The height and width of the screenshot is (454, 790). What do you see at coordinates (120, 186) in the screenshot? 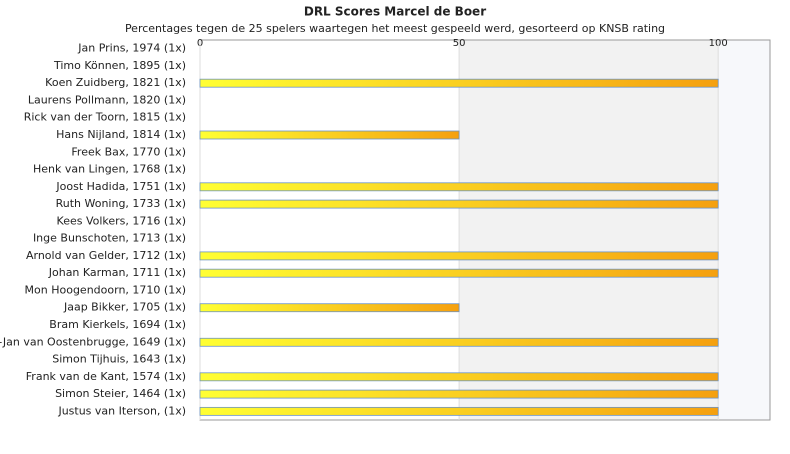
I see `y-tick-label: Joost Hadida, 1751 (1x)` at bounding box center [120, 186].